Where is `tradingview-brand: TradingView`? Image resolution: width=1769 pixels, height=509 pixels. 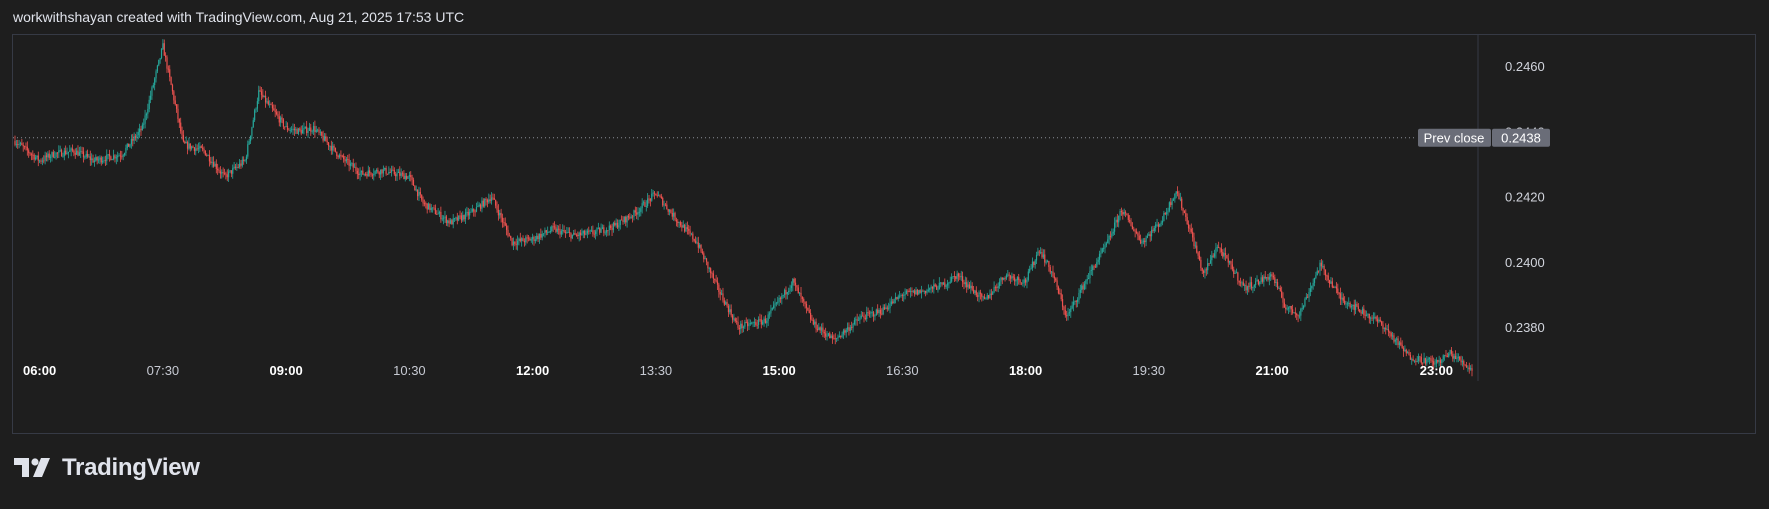
tradingview-brand: TradingView is located at coordinates (107, 468).